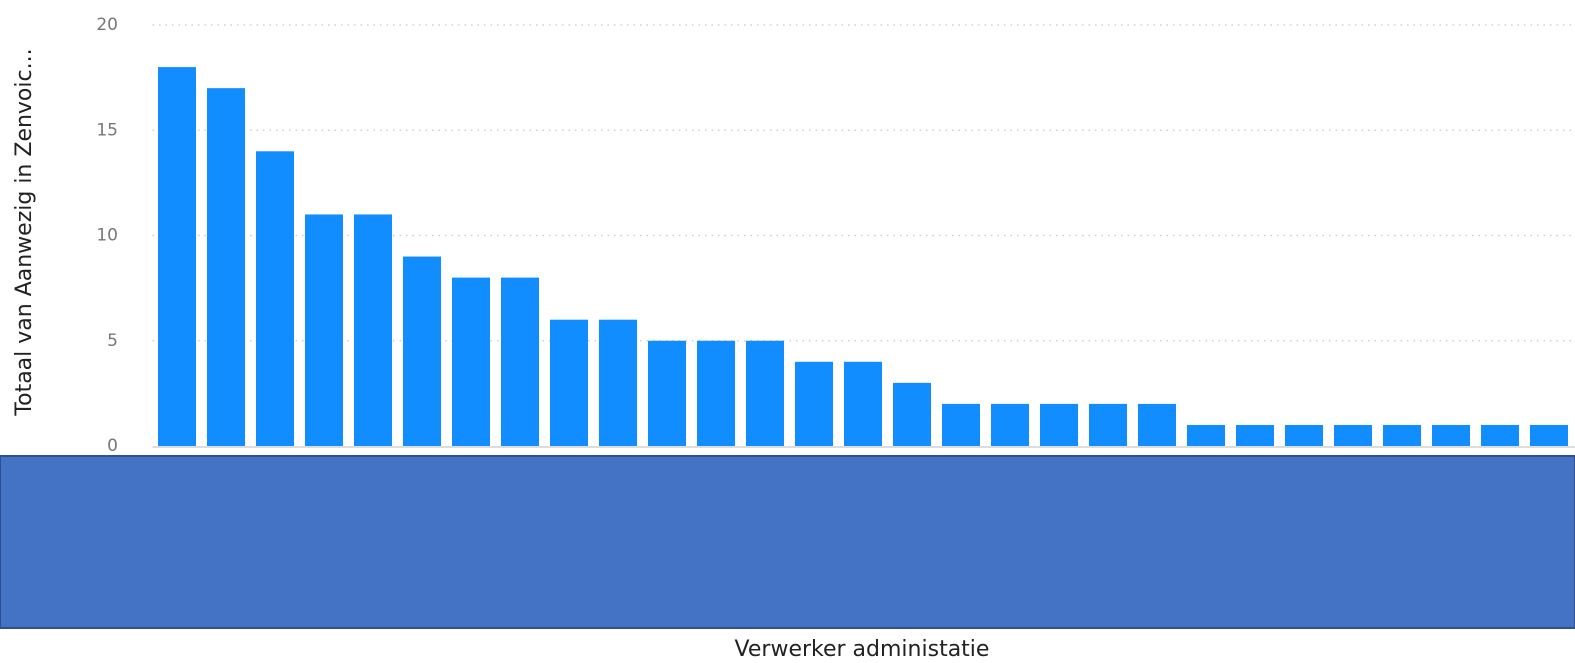  I want to click on y-tick-label: 0, so click(112, 446).